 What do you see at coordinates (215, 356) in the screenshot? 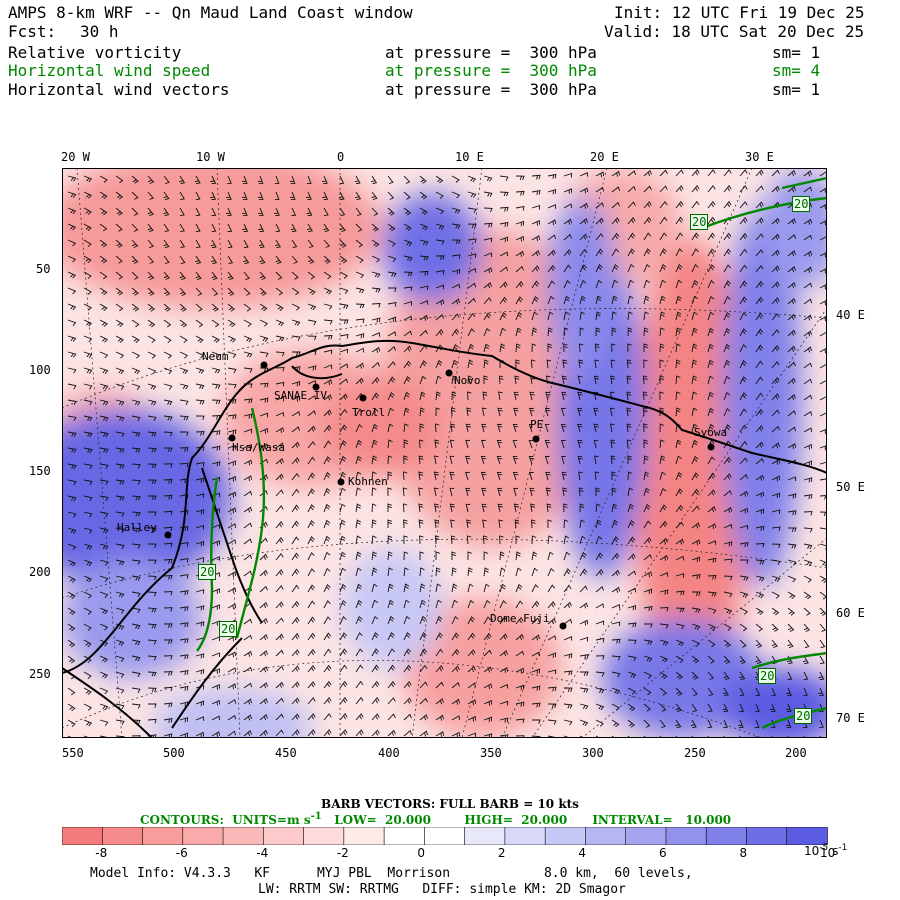
I see `station-label: Neum` at bounding box center [215, 356].